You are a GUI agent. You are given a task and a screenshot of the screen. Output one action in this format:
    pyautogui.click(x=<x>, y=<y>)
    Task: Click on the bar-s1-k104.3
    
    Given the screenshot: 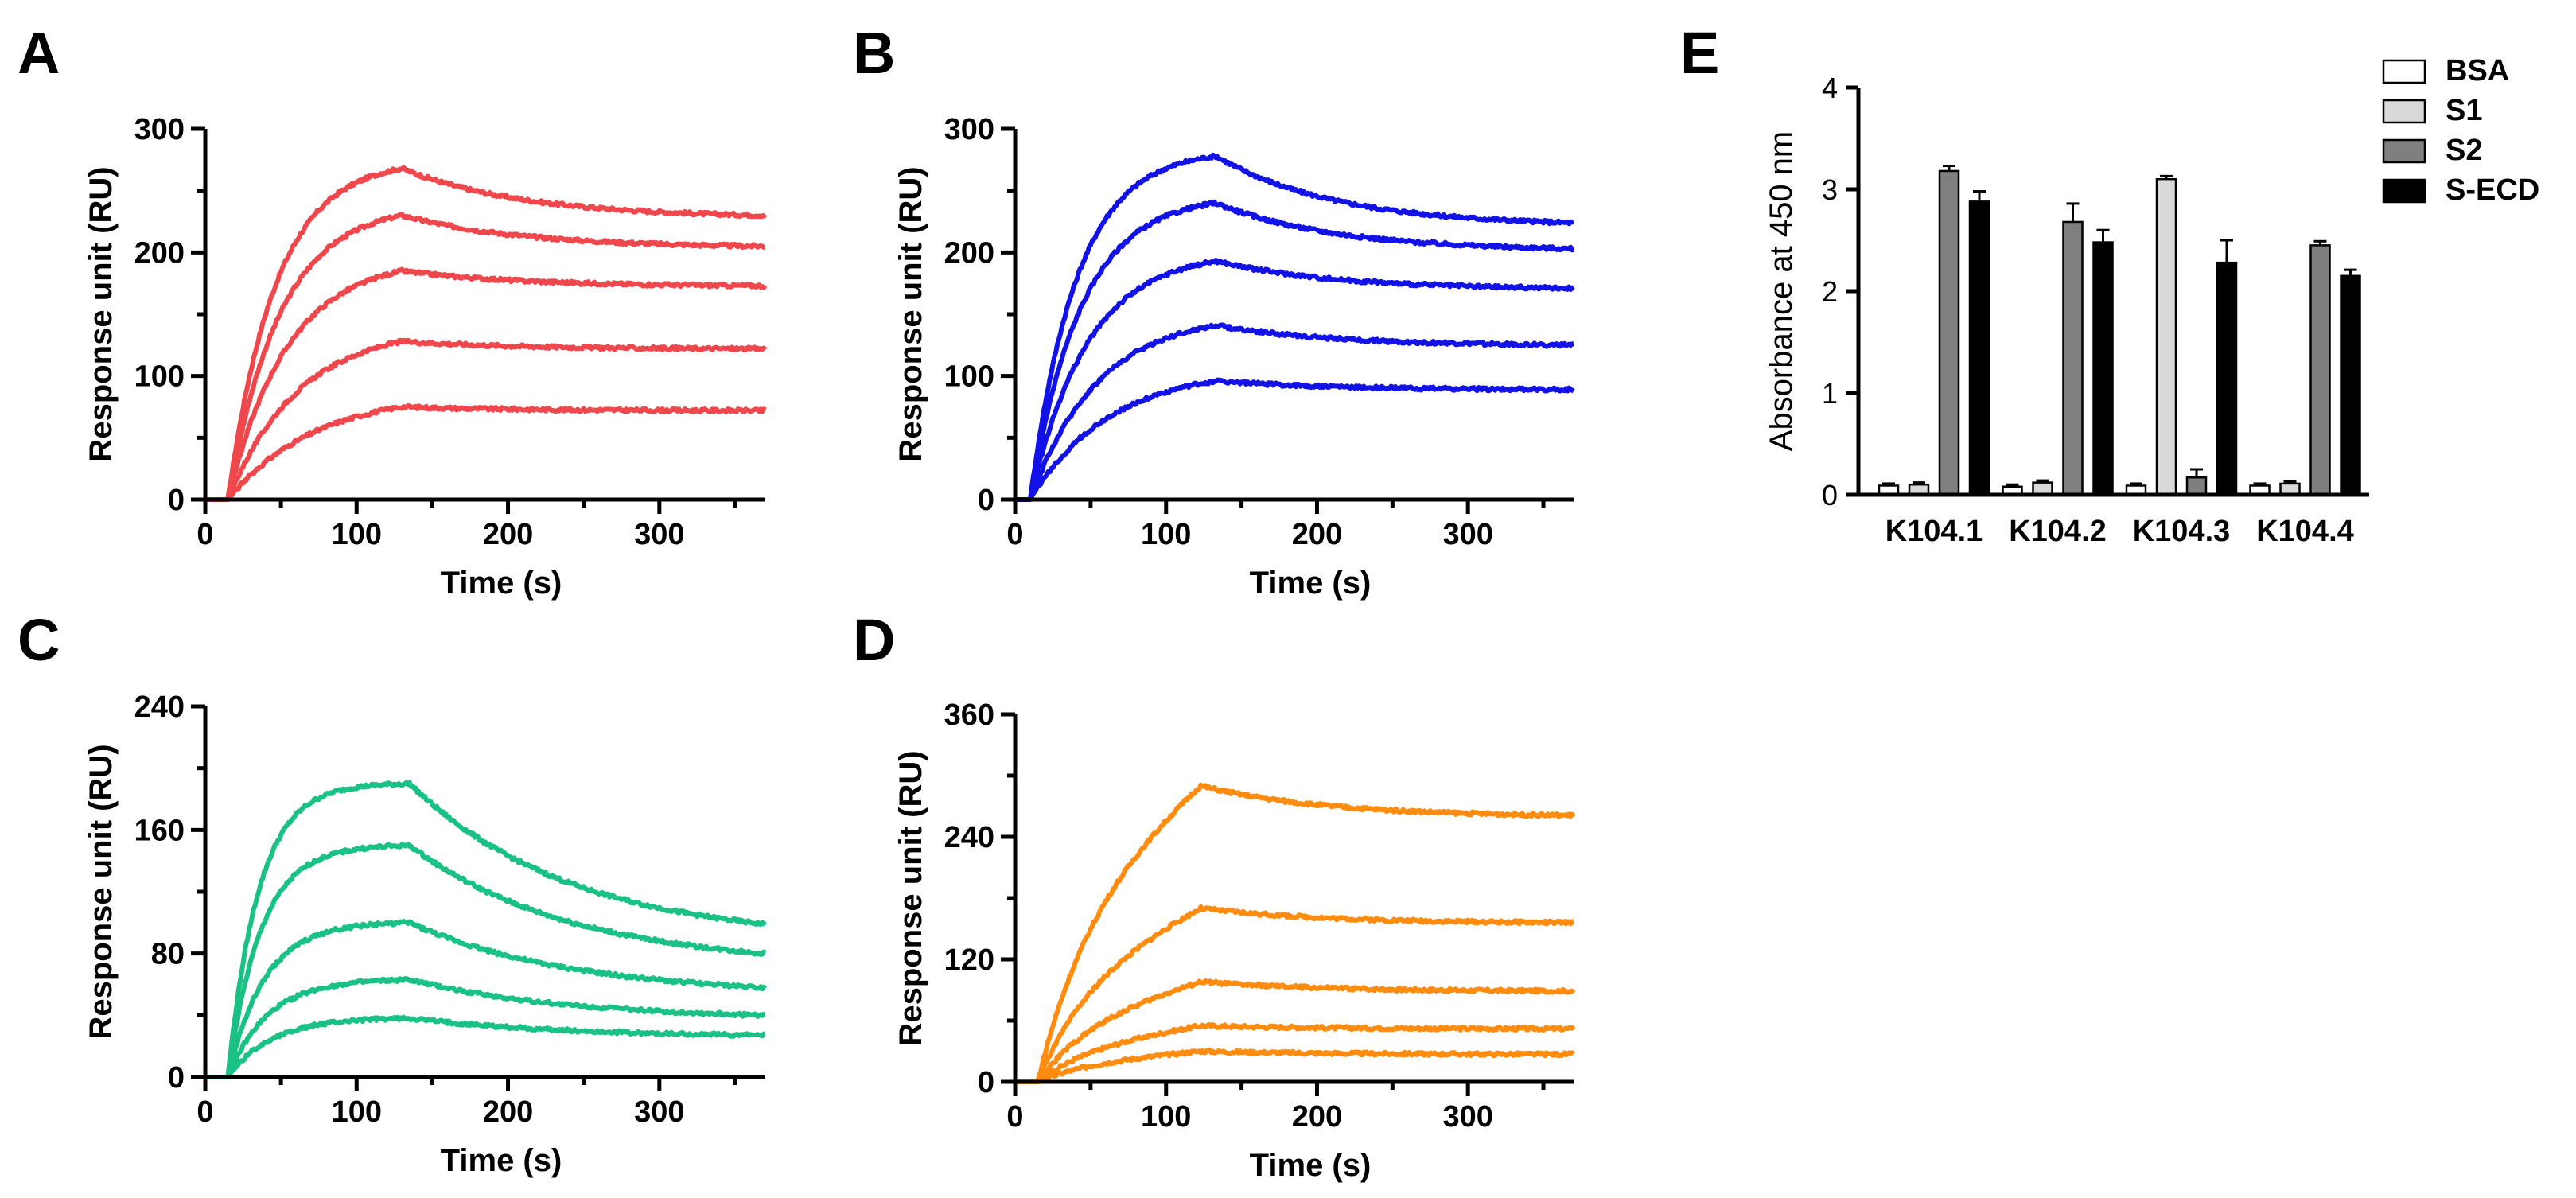 What is the action you would take?
    pyautogui.click(x=2166, y=336)
    